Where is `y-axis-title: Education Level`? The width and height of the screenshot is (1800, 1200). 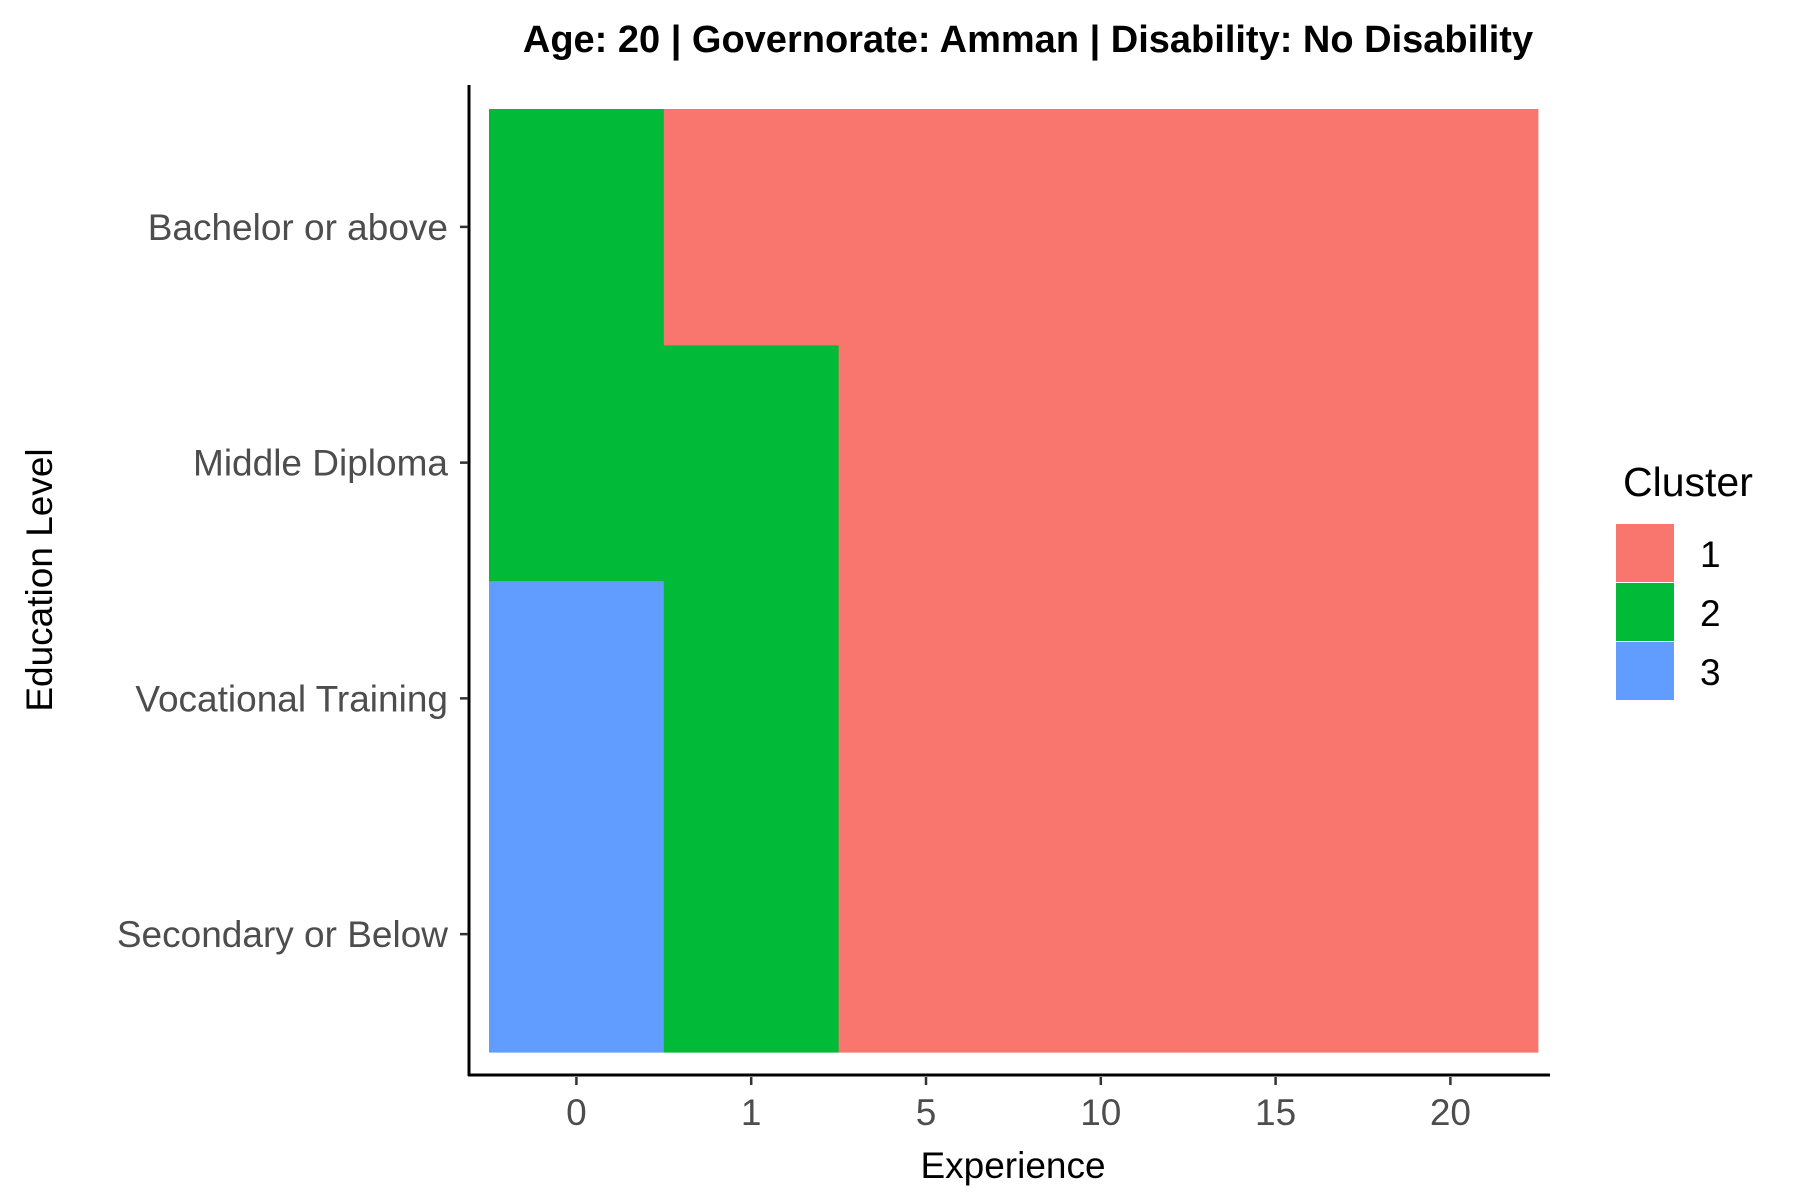
y-axis-title: Education Level is located at coordinates (39, 579).